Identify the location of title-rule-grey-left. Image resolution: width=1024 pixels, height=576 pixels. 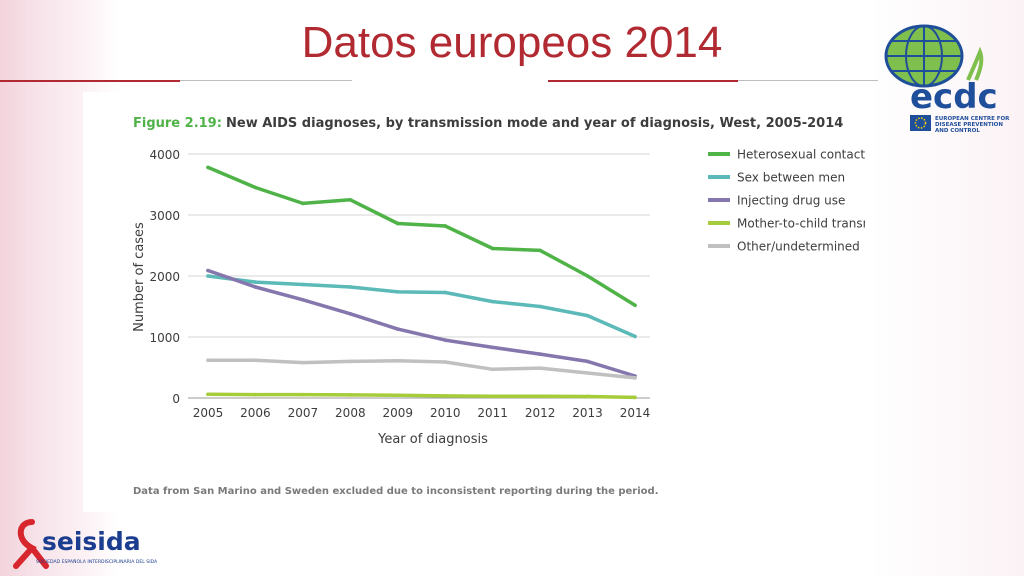
(266, 80).